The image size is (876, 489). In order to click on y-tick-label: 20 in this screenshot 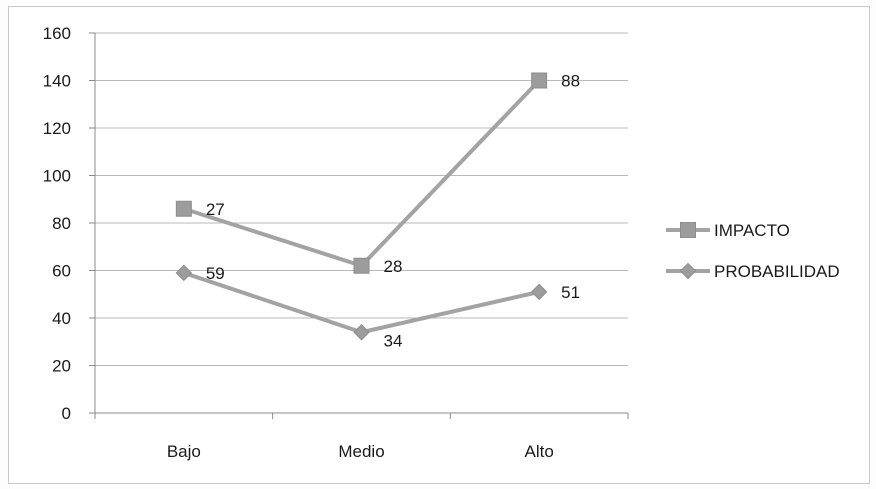, I will do `click(61, 366)`.